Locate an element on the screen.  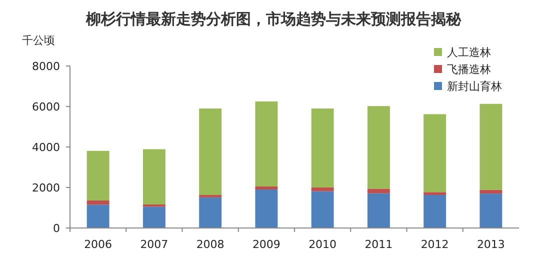
y-tick-label: 6000 is located at coordinates (46, 107).